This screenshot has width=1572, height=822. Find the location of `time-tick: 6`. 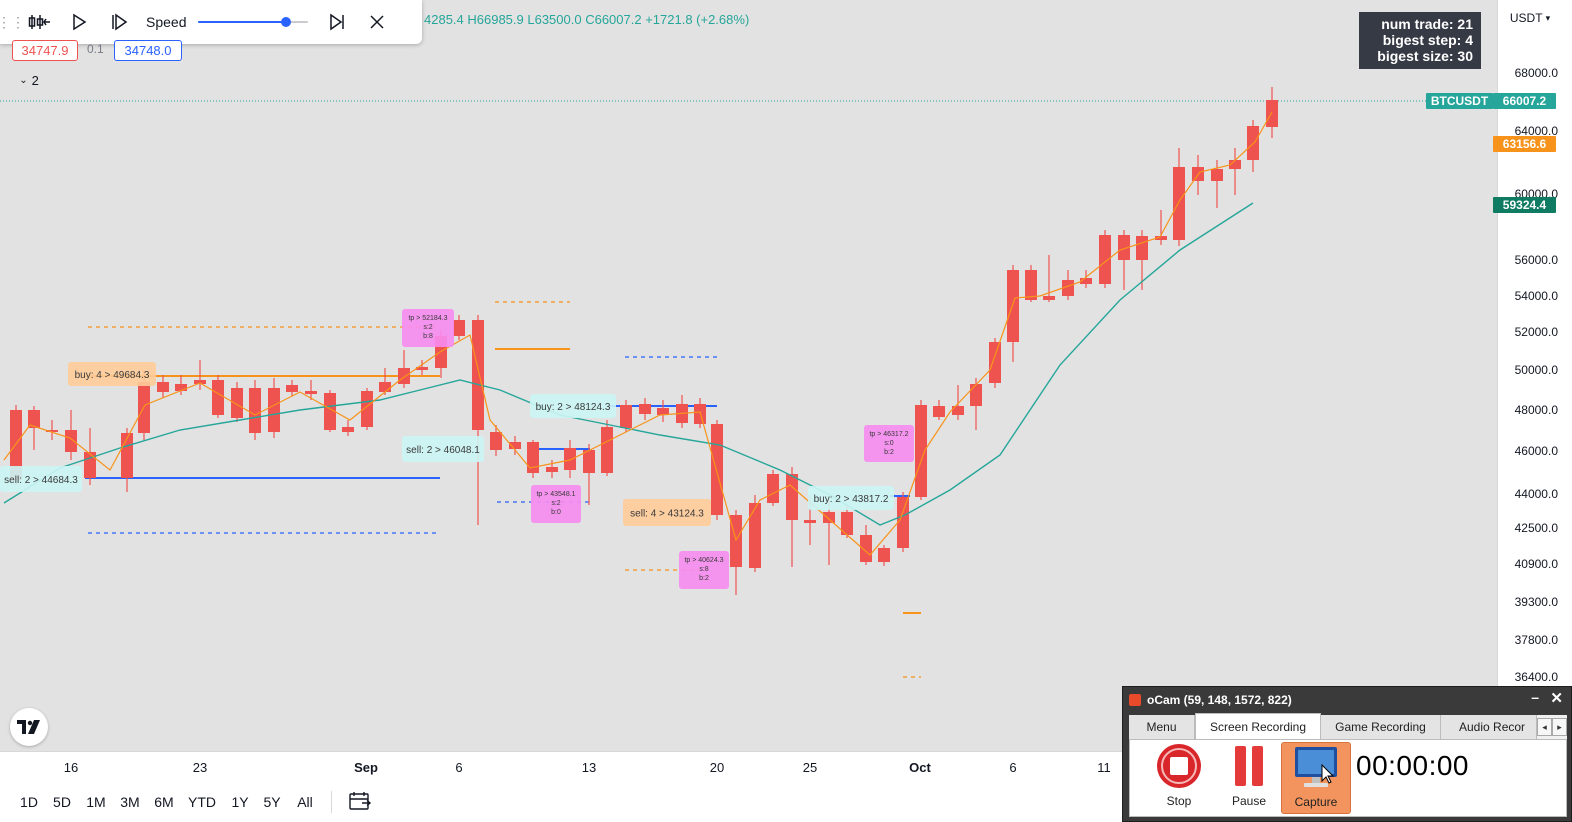

time-tick: 6 is located at coordinates (1013, 767).